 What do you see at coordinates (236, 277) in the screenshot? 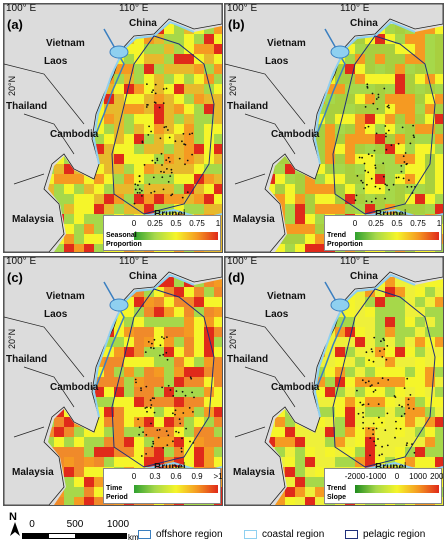
I see `panel-label: (d)` at bounding box center [236, 277].